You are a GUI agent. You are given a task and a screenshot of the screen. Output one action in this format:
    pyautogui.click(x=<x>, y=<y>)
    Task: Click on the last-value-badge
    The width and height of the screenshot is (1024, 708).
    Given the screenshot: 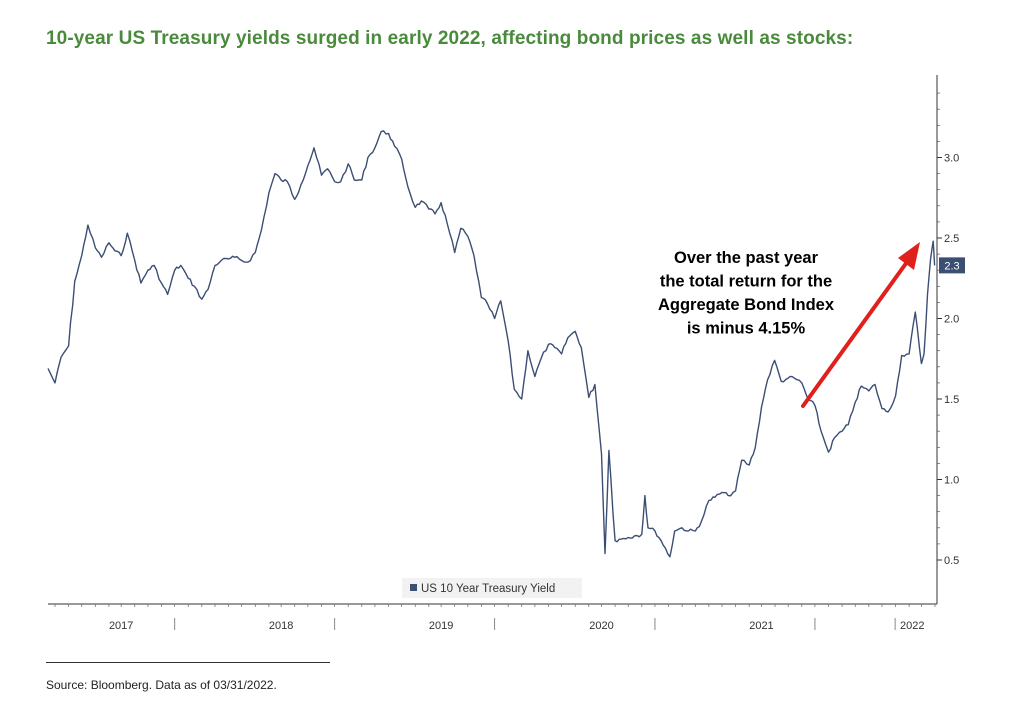 What is the action you would take?
    pyautogui.click(x=952, y=265)
    